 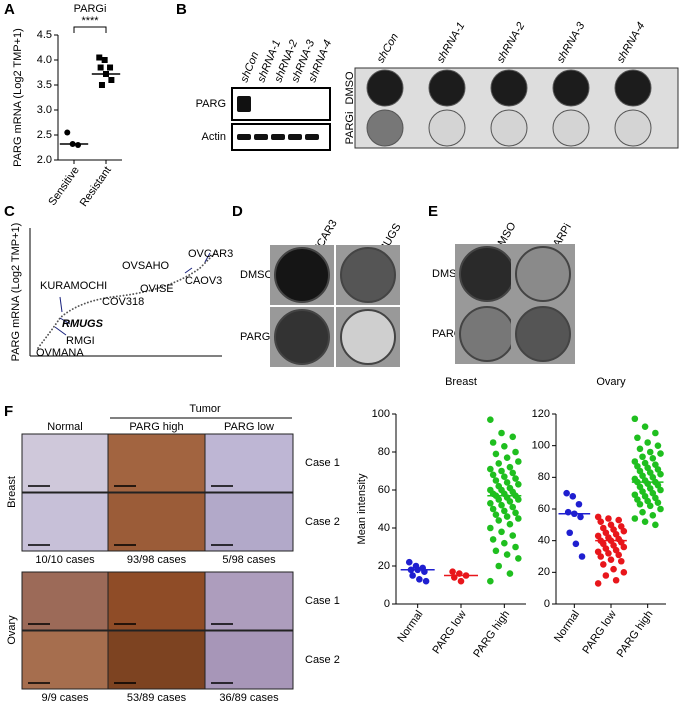 What do you see at coordinates (63, 186) in the screenshot?
I see `x-tick-label: Sensitive` at bounding box center [63, 186].